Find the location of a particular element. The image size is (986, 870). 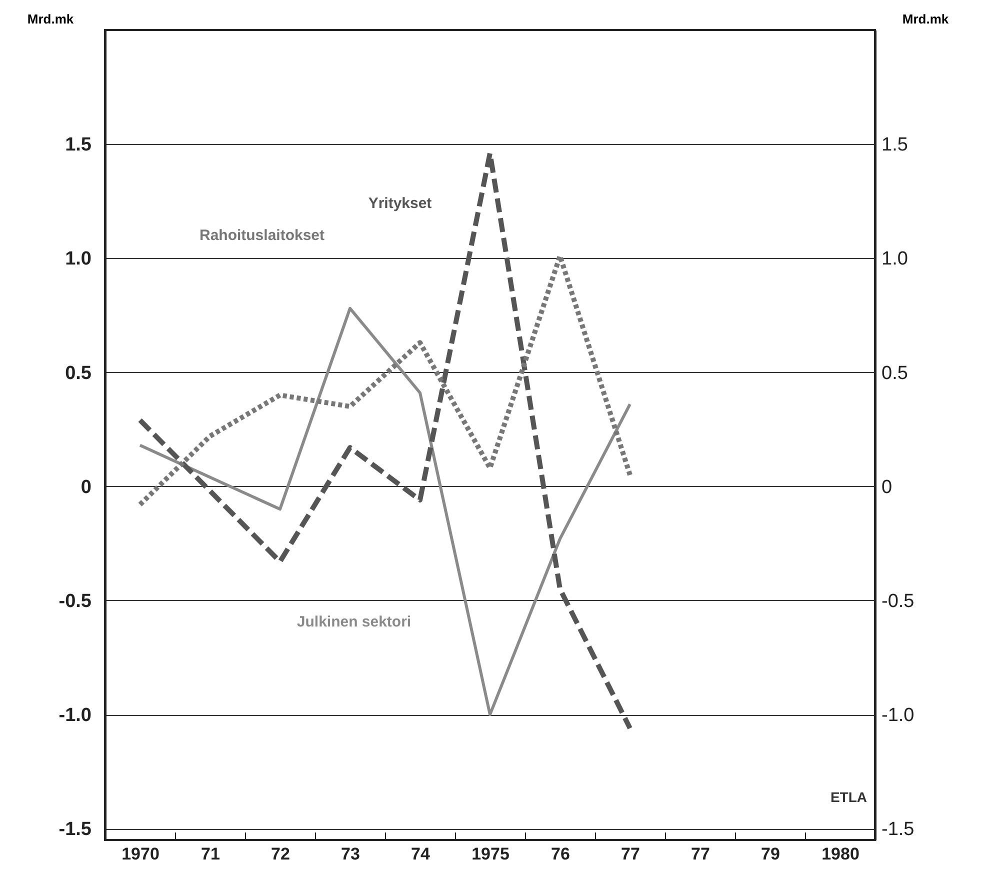

x-tick-label: 74 is located at coordinates (420, 854).